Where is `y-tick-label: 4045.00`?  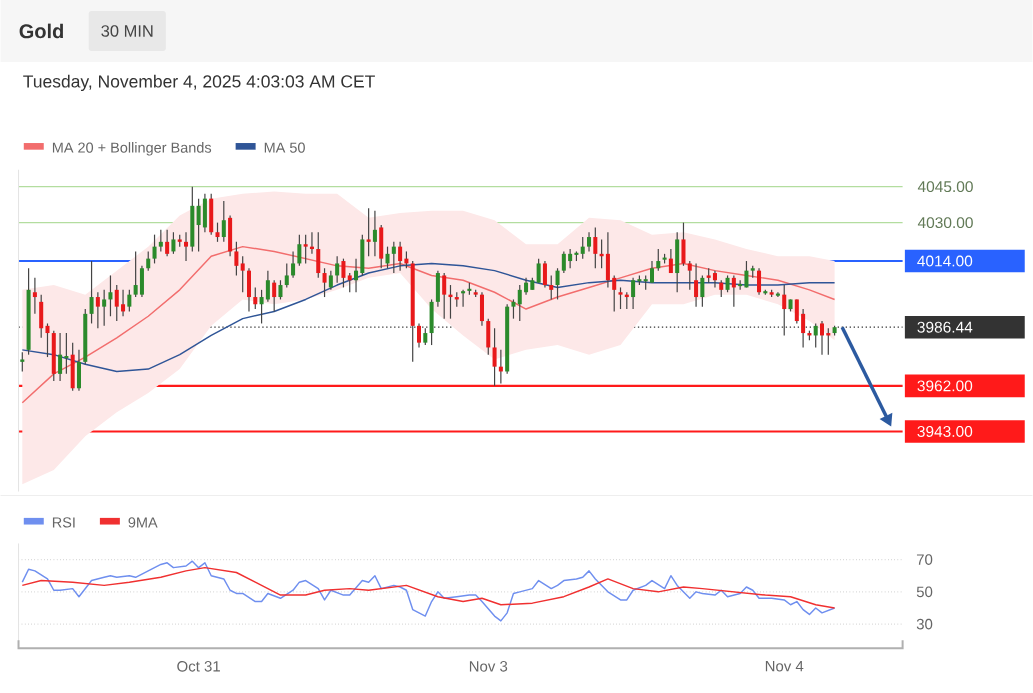 y-tick-label: 4045.00 is located at coordinates (945, 186).